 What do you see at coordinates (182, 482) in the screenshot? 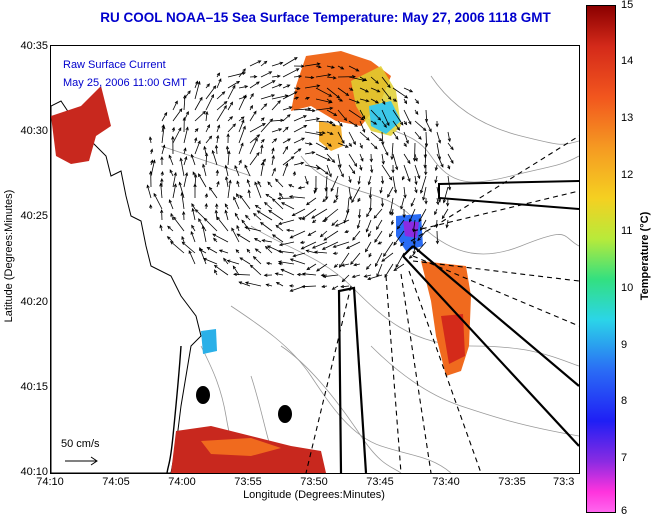
I see `x-tick-label: 74:00` at bounding box center [182, 482].